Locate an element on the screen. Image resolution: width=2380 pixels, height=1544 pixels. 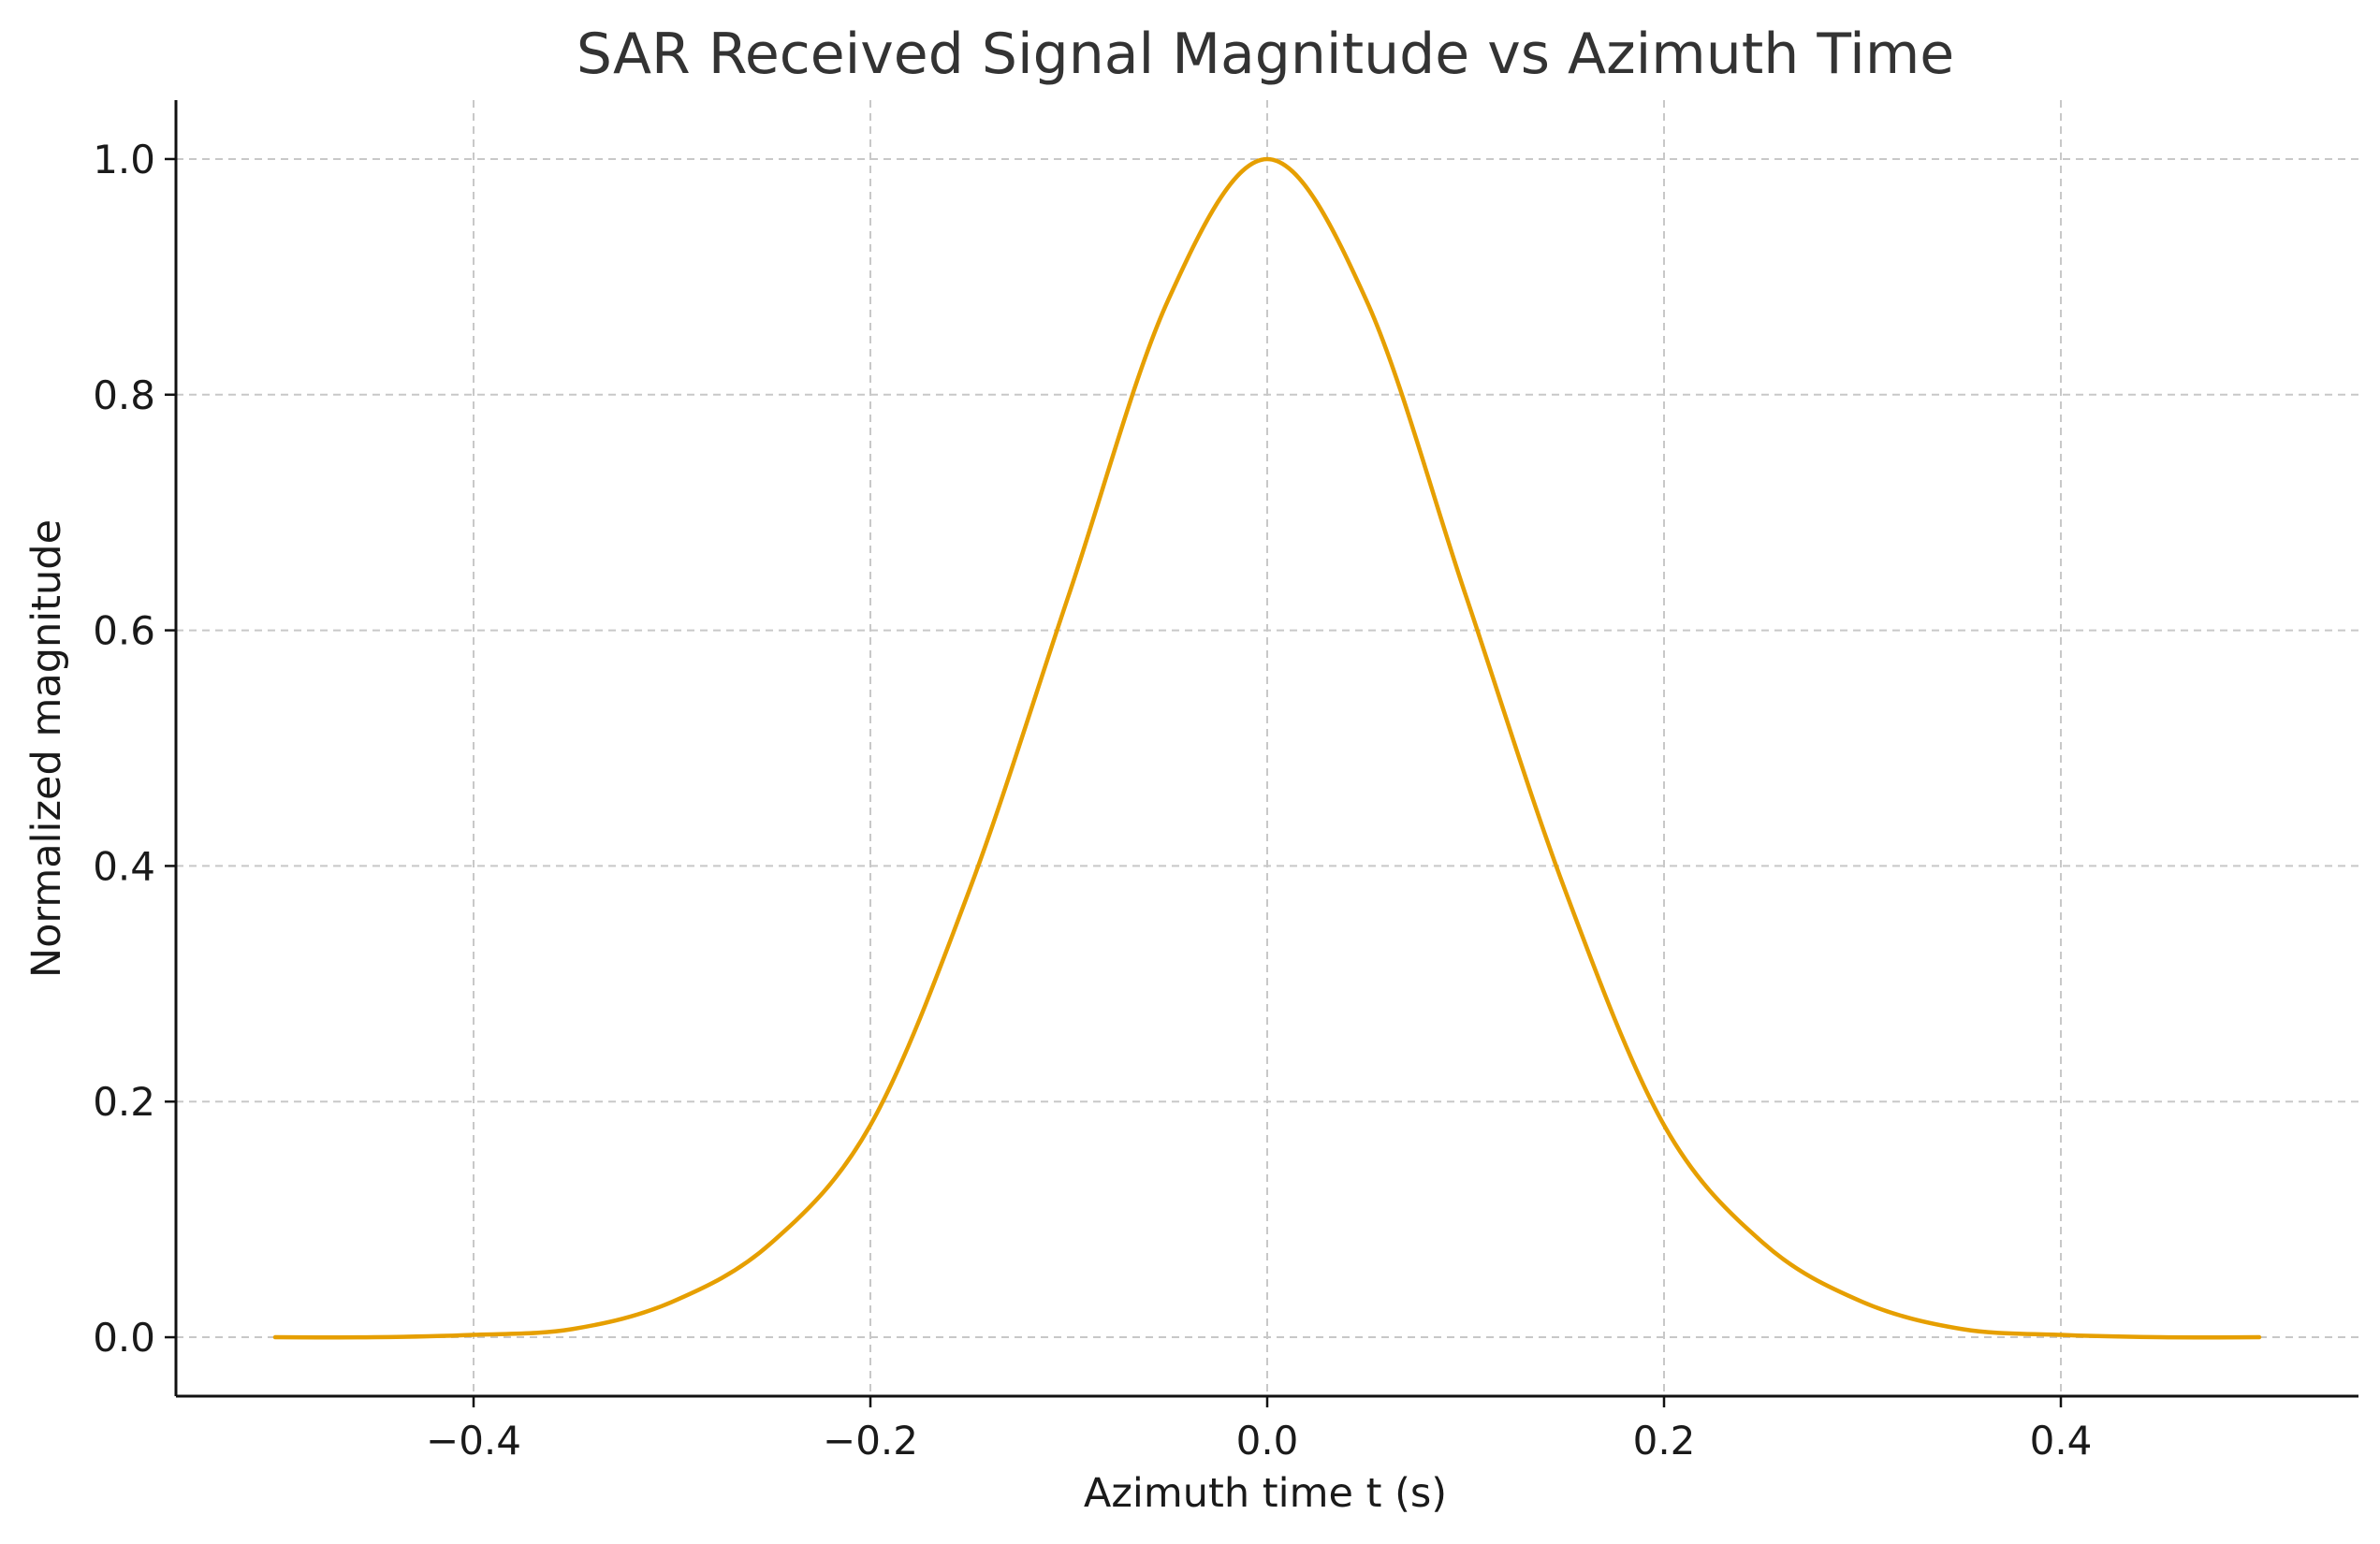
y-tick-label: 0.6 is located at coordinates (124, 631).